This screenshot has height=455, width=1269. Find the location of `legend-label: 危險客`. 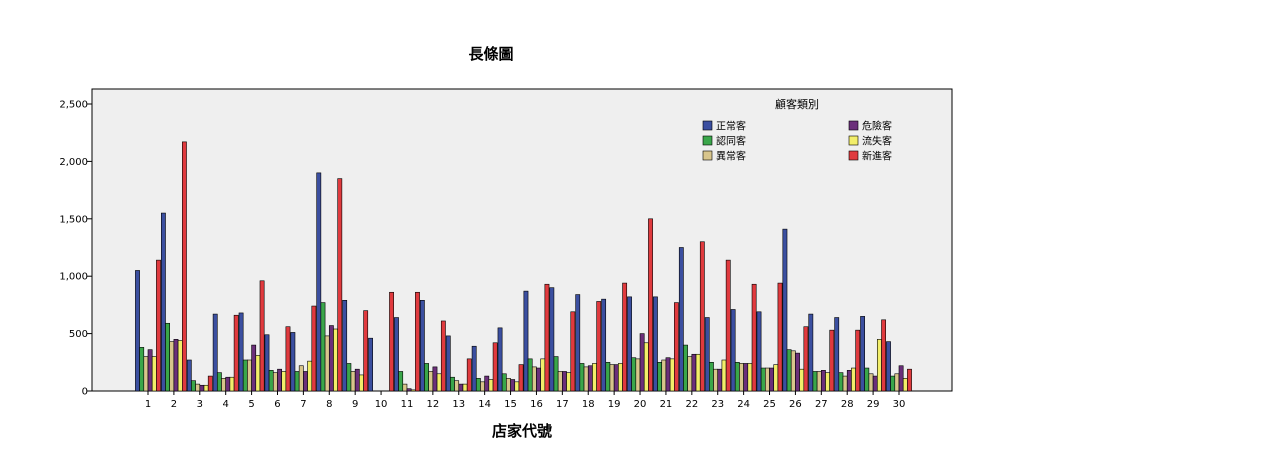

legend-label: 危險客 is located at coordinates (877, 126).